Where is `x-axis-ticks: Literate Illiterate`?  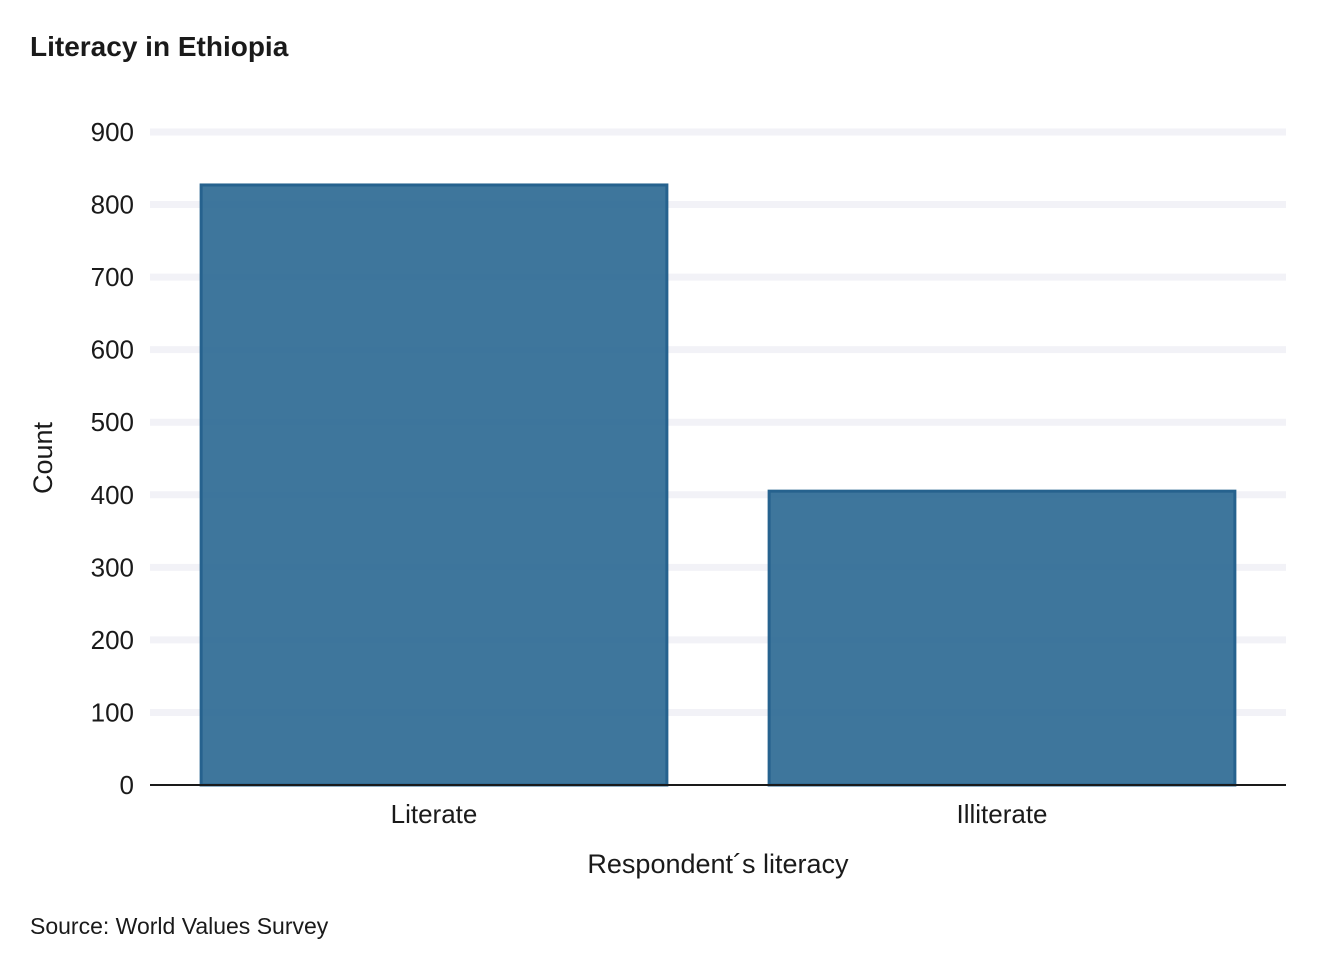
x-axis-ticks: Literate Illiterate is located at coordinates (719, 814).